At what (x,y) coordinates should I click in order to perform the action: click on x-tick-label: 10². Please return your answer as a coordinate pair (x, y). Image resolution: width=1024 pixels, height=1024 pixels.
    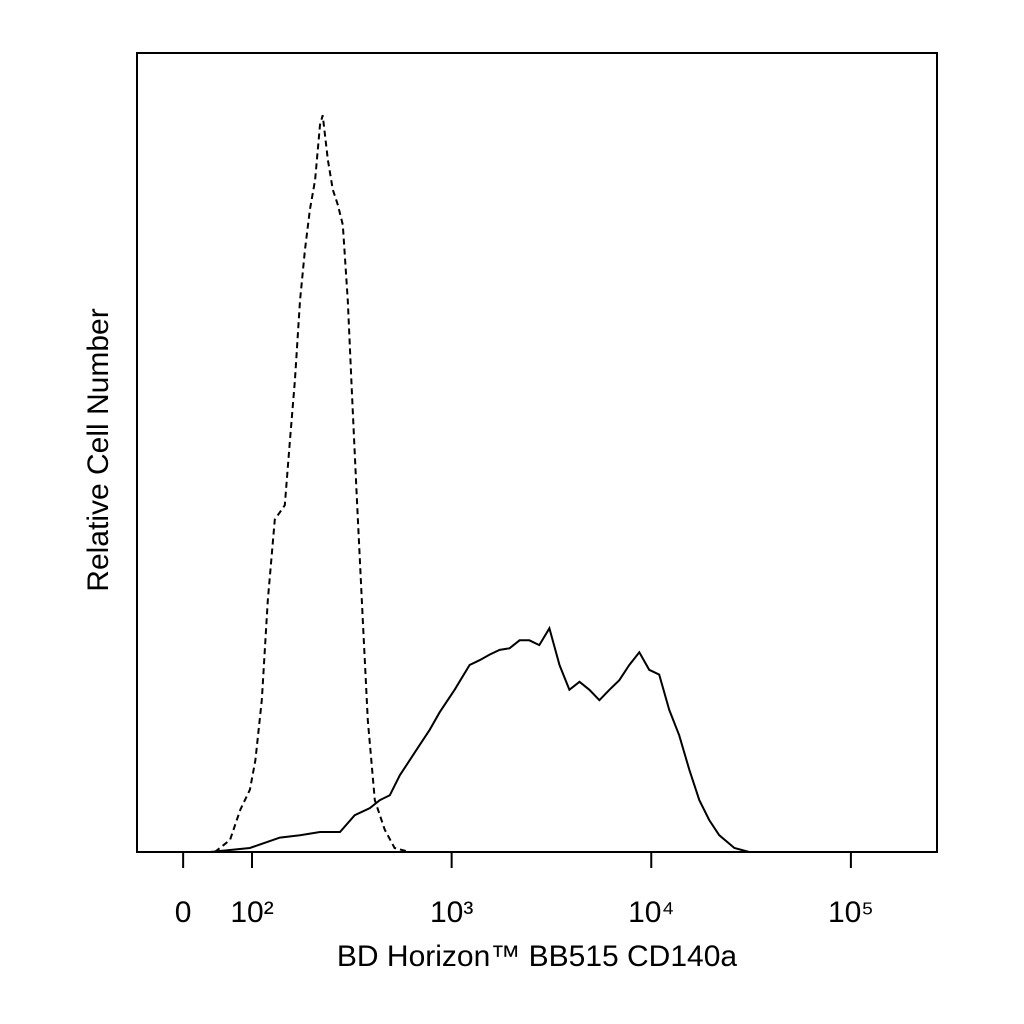
    Looking at the image, I should click on (251, 912).